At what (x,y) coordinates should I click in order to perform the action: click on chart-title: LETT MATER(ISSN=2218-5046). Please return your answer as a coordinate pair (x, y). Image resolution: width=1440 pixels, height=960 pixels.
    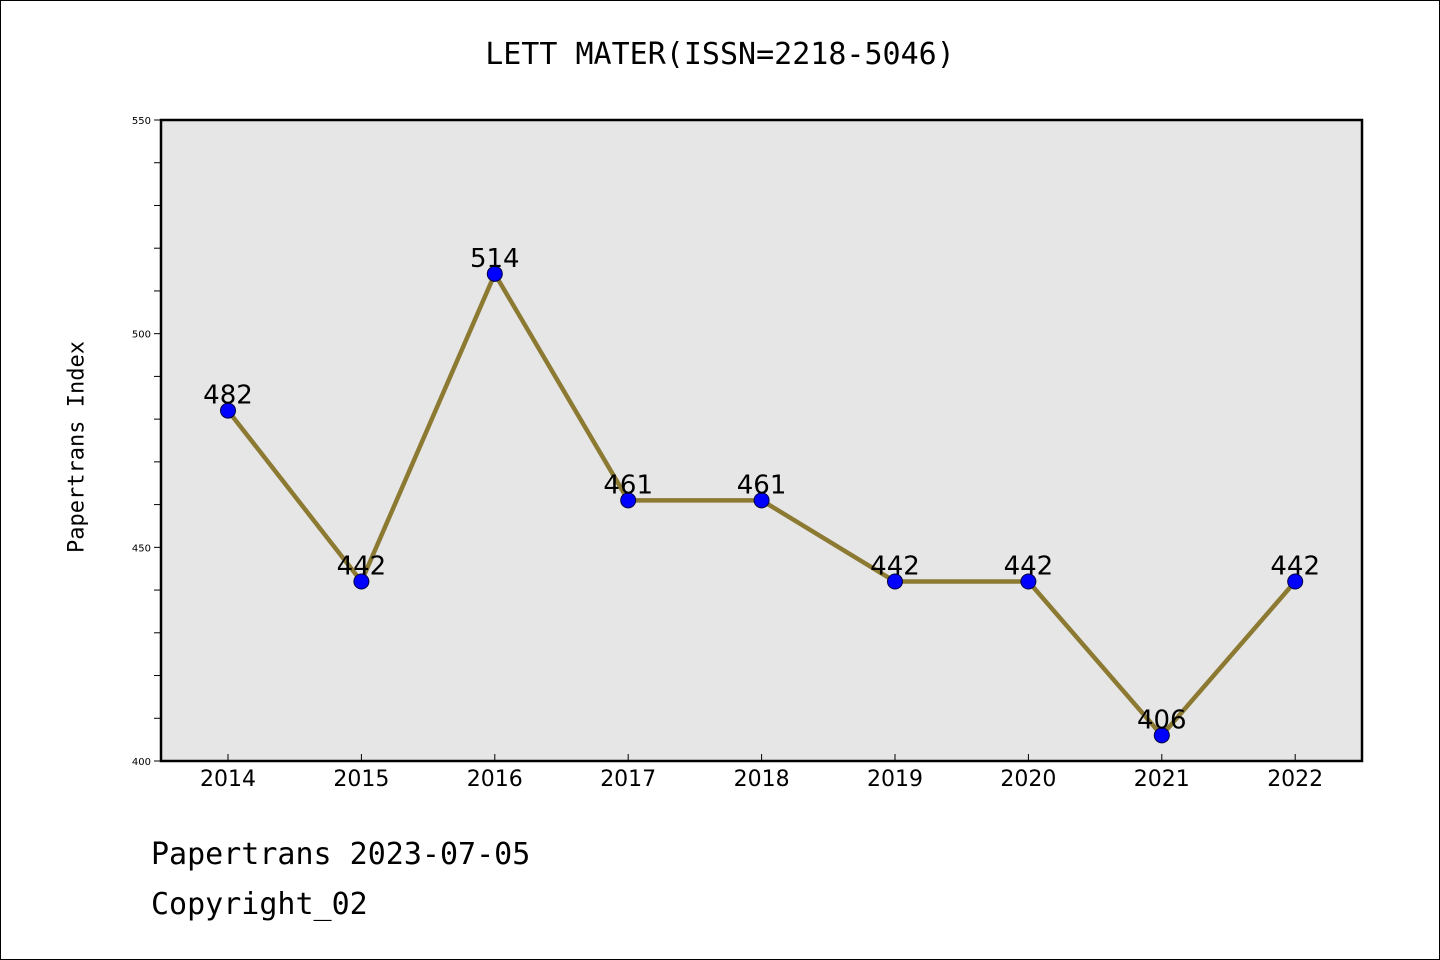
    Looking at the image, I should click on (720, 54).